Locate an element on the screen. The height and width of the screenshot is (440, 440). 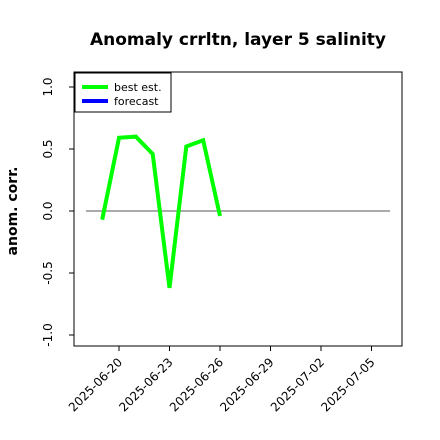
series-line-best-est is located at coordinates (161, 211).